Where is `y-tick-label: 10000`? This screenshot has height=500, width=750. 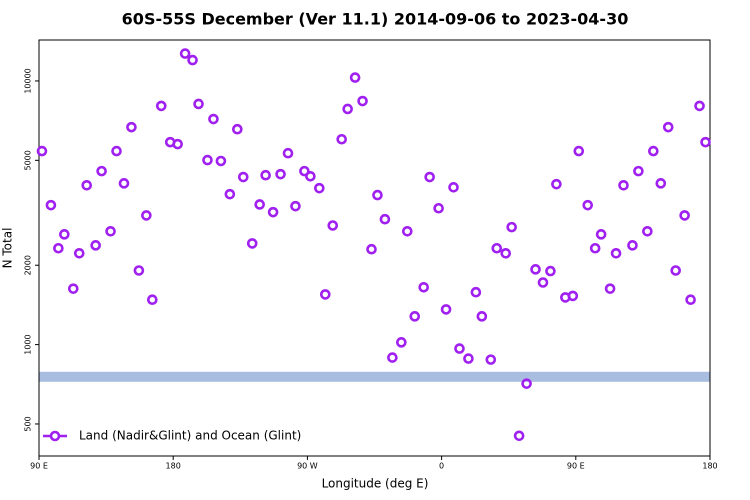
y-tick-label: 10000 is located at coordinates (28, 80).